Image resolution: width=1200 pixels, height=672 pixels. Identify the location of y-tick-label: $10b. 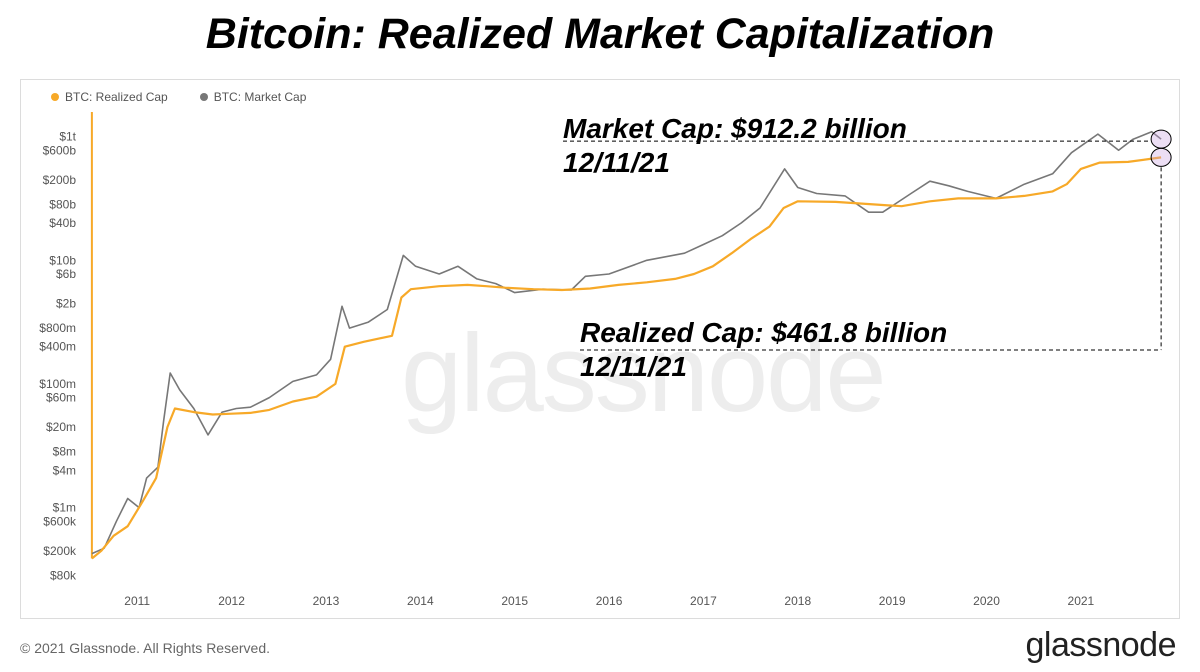
(62, 260).